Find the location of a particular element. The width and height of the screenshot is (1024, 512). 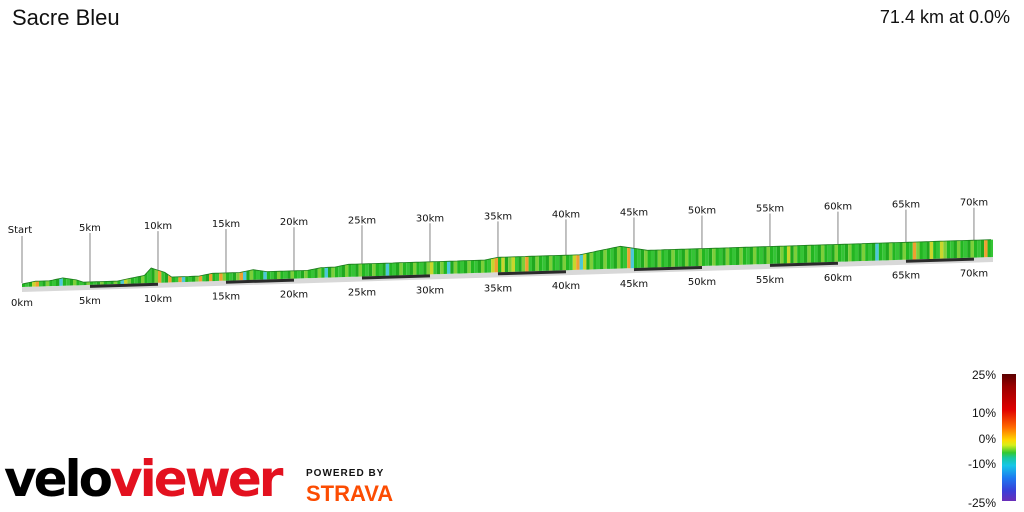

page-title: Sacre Bleu is located at coordinates (66, 17).